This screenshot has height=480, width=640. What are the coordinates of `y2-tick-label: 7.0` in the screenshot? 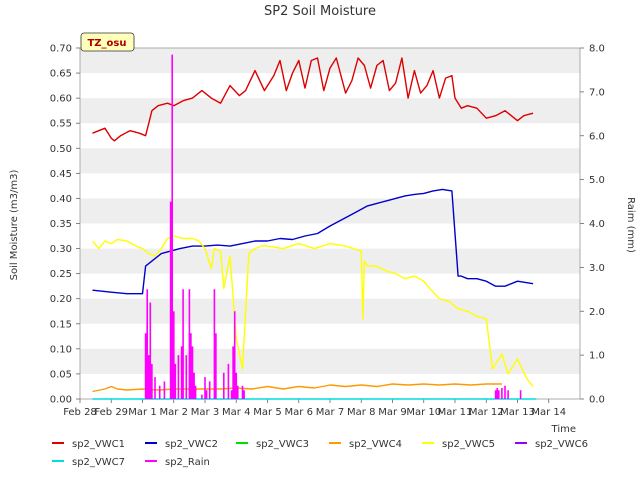 It's located at (597, 92).